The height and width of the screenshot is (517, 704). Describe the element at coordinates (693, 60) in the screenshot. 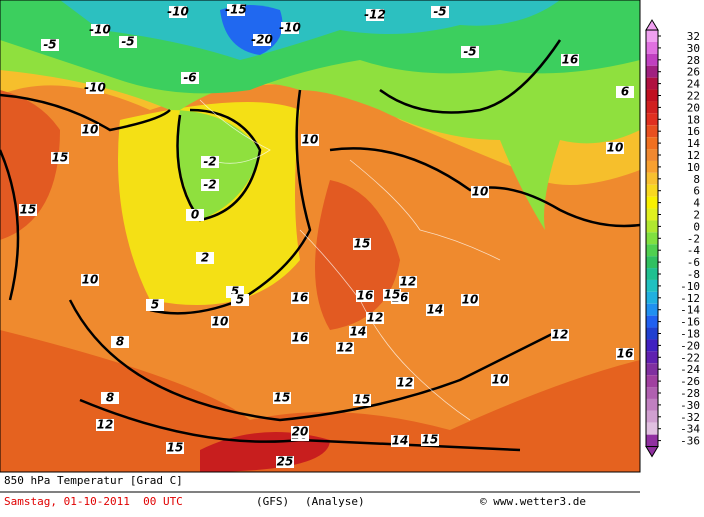

I see `legend-label: 28` at that location.